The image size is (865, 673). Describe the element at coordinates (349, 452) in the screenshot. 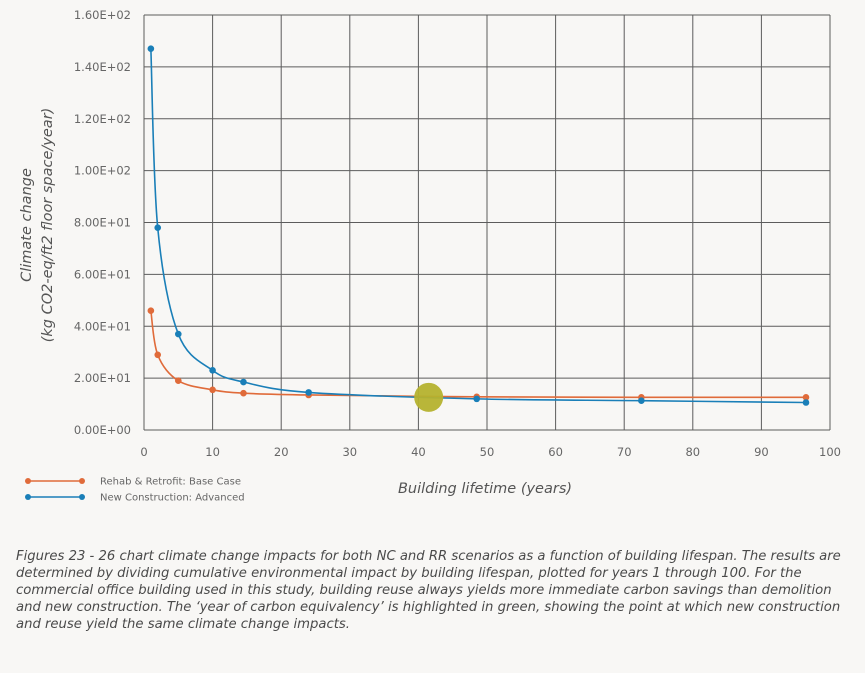

I see `x-tick-label: 30` at that location.